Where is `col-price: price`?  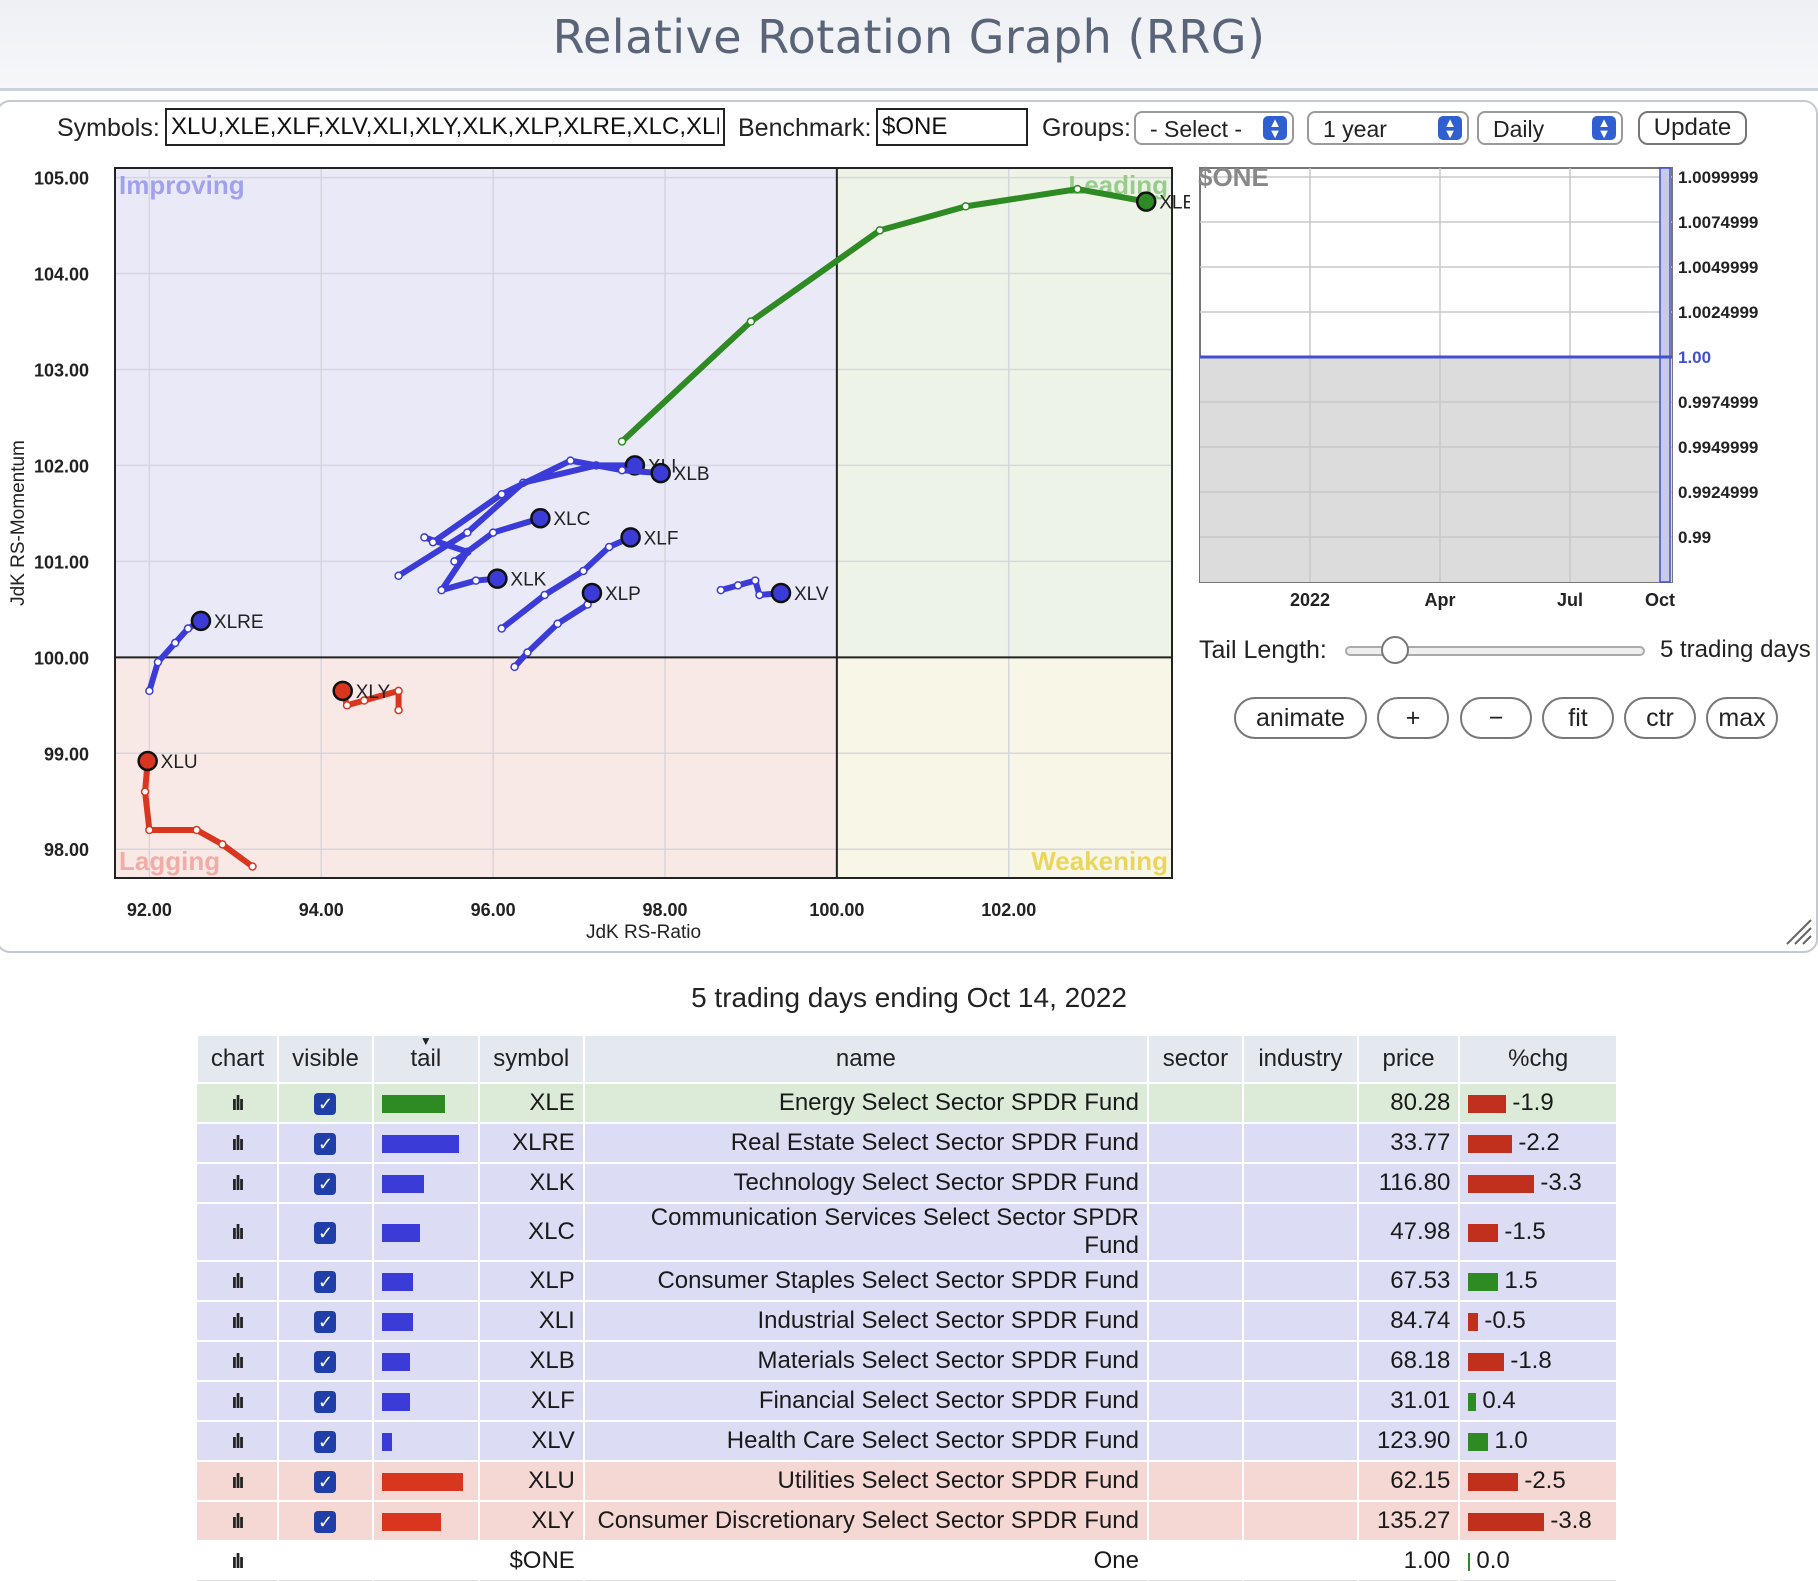
col-price: price is located at coordinates (1408, 1059).